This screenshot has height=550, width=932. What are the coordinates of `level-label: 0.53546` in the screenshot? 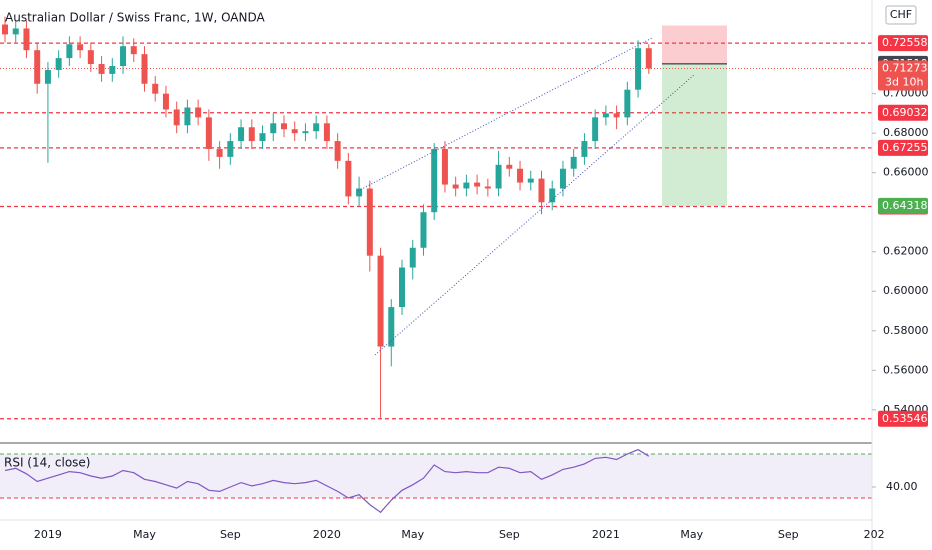 It's located at (905, 418).